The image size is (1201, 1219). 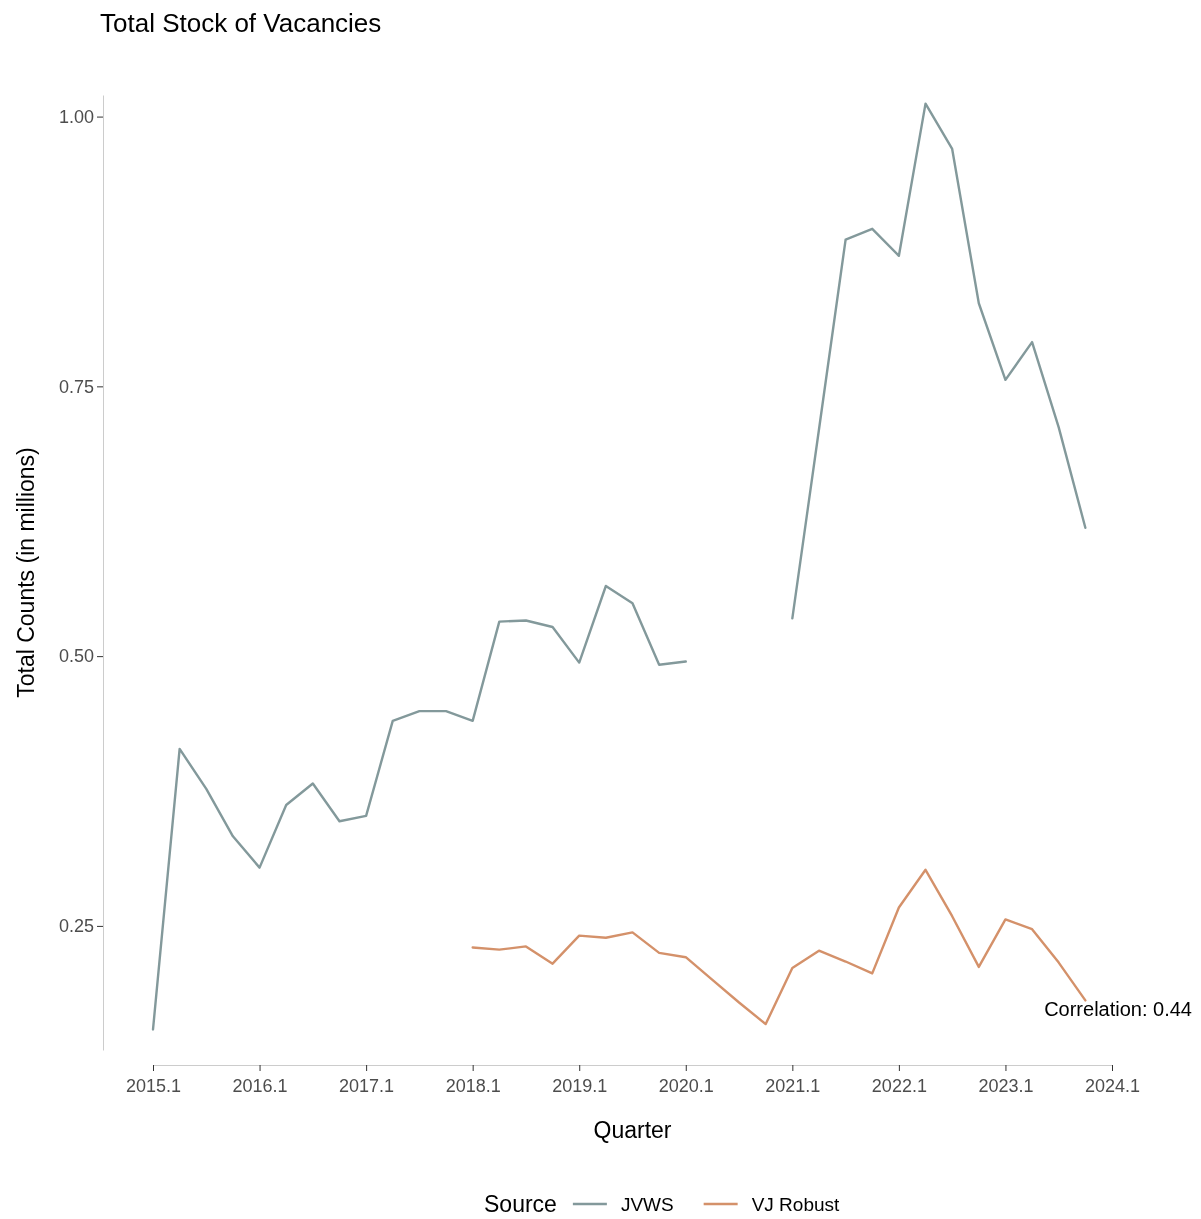 I want to click on x-tick-label: 2021.1, so click(x=793, y=1086).